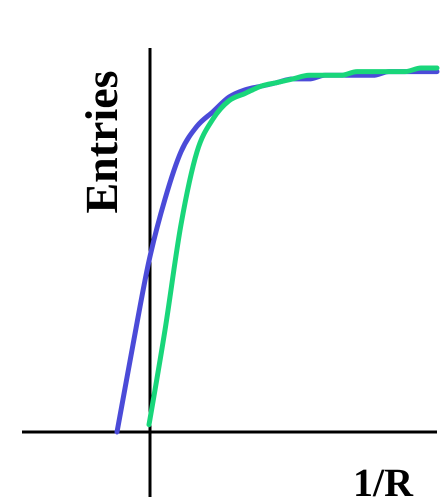 This screenshot has height=504, width=445. Describe the element at coordinates (383, 482) in the screenshot. I see `x-axis-title: 1/R` at that location.